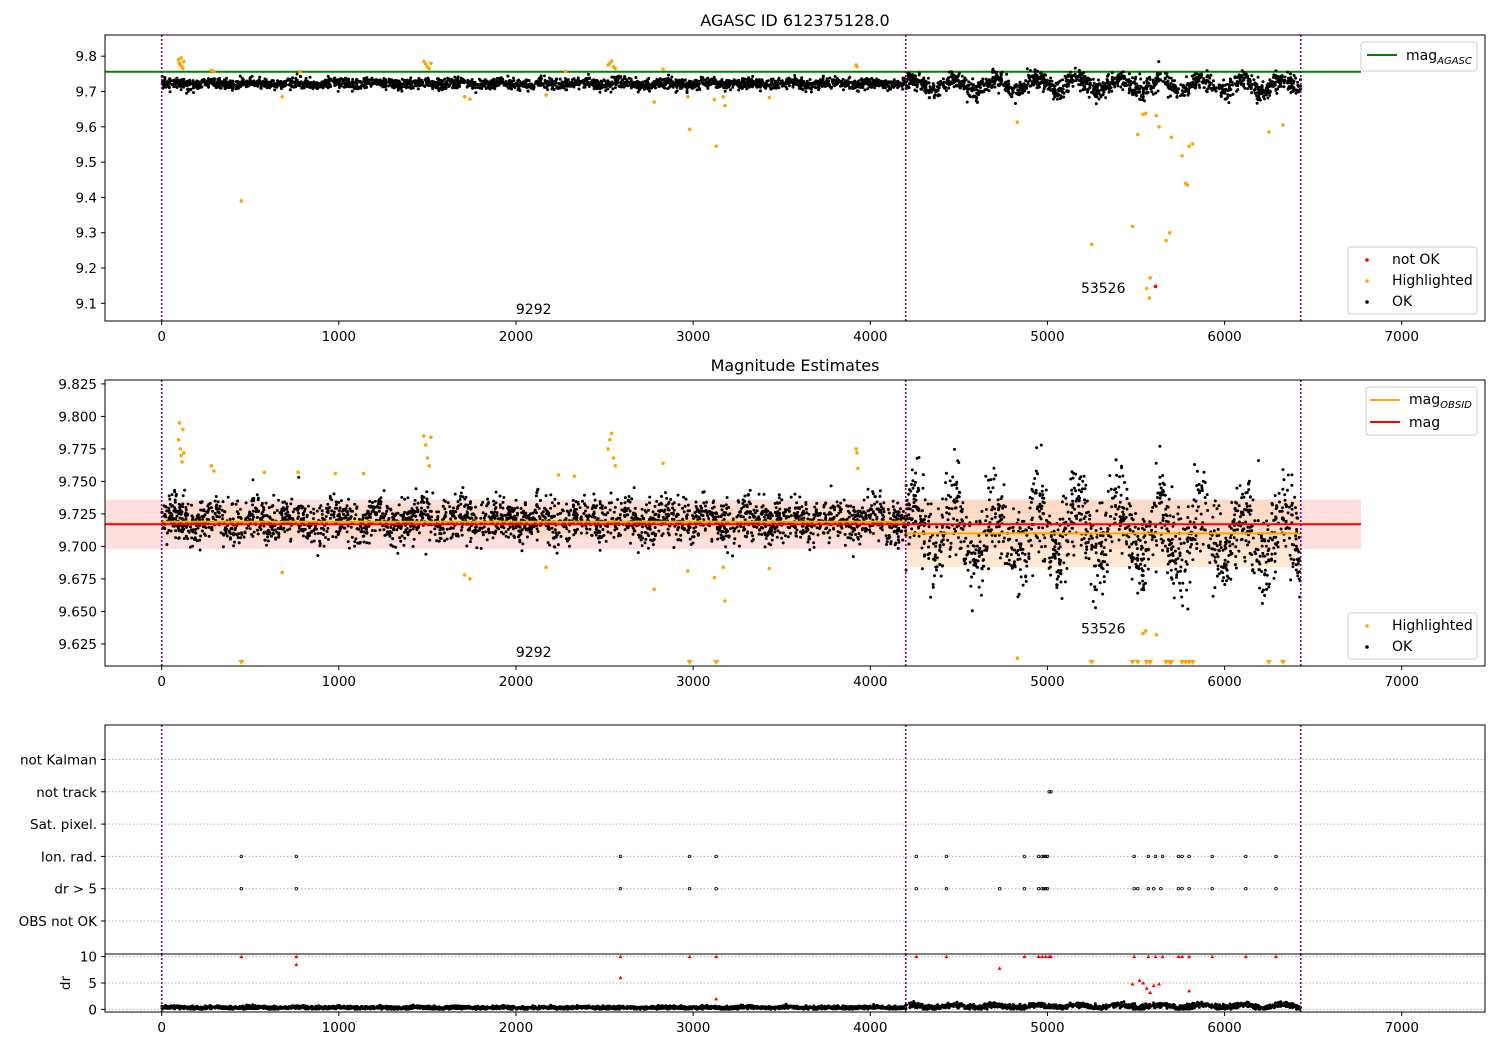 The width and height of the screenshot is (1500, 1050). I want to click on legend-highlighted: Highlighted, so click(1432, 281).